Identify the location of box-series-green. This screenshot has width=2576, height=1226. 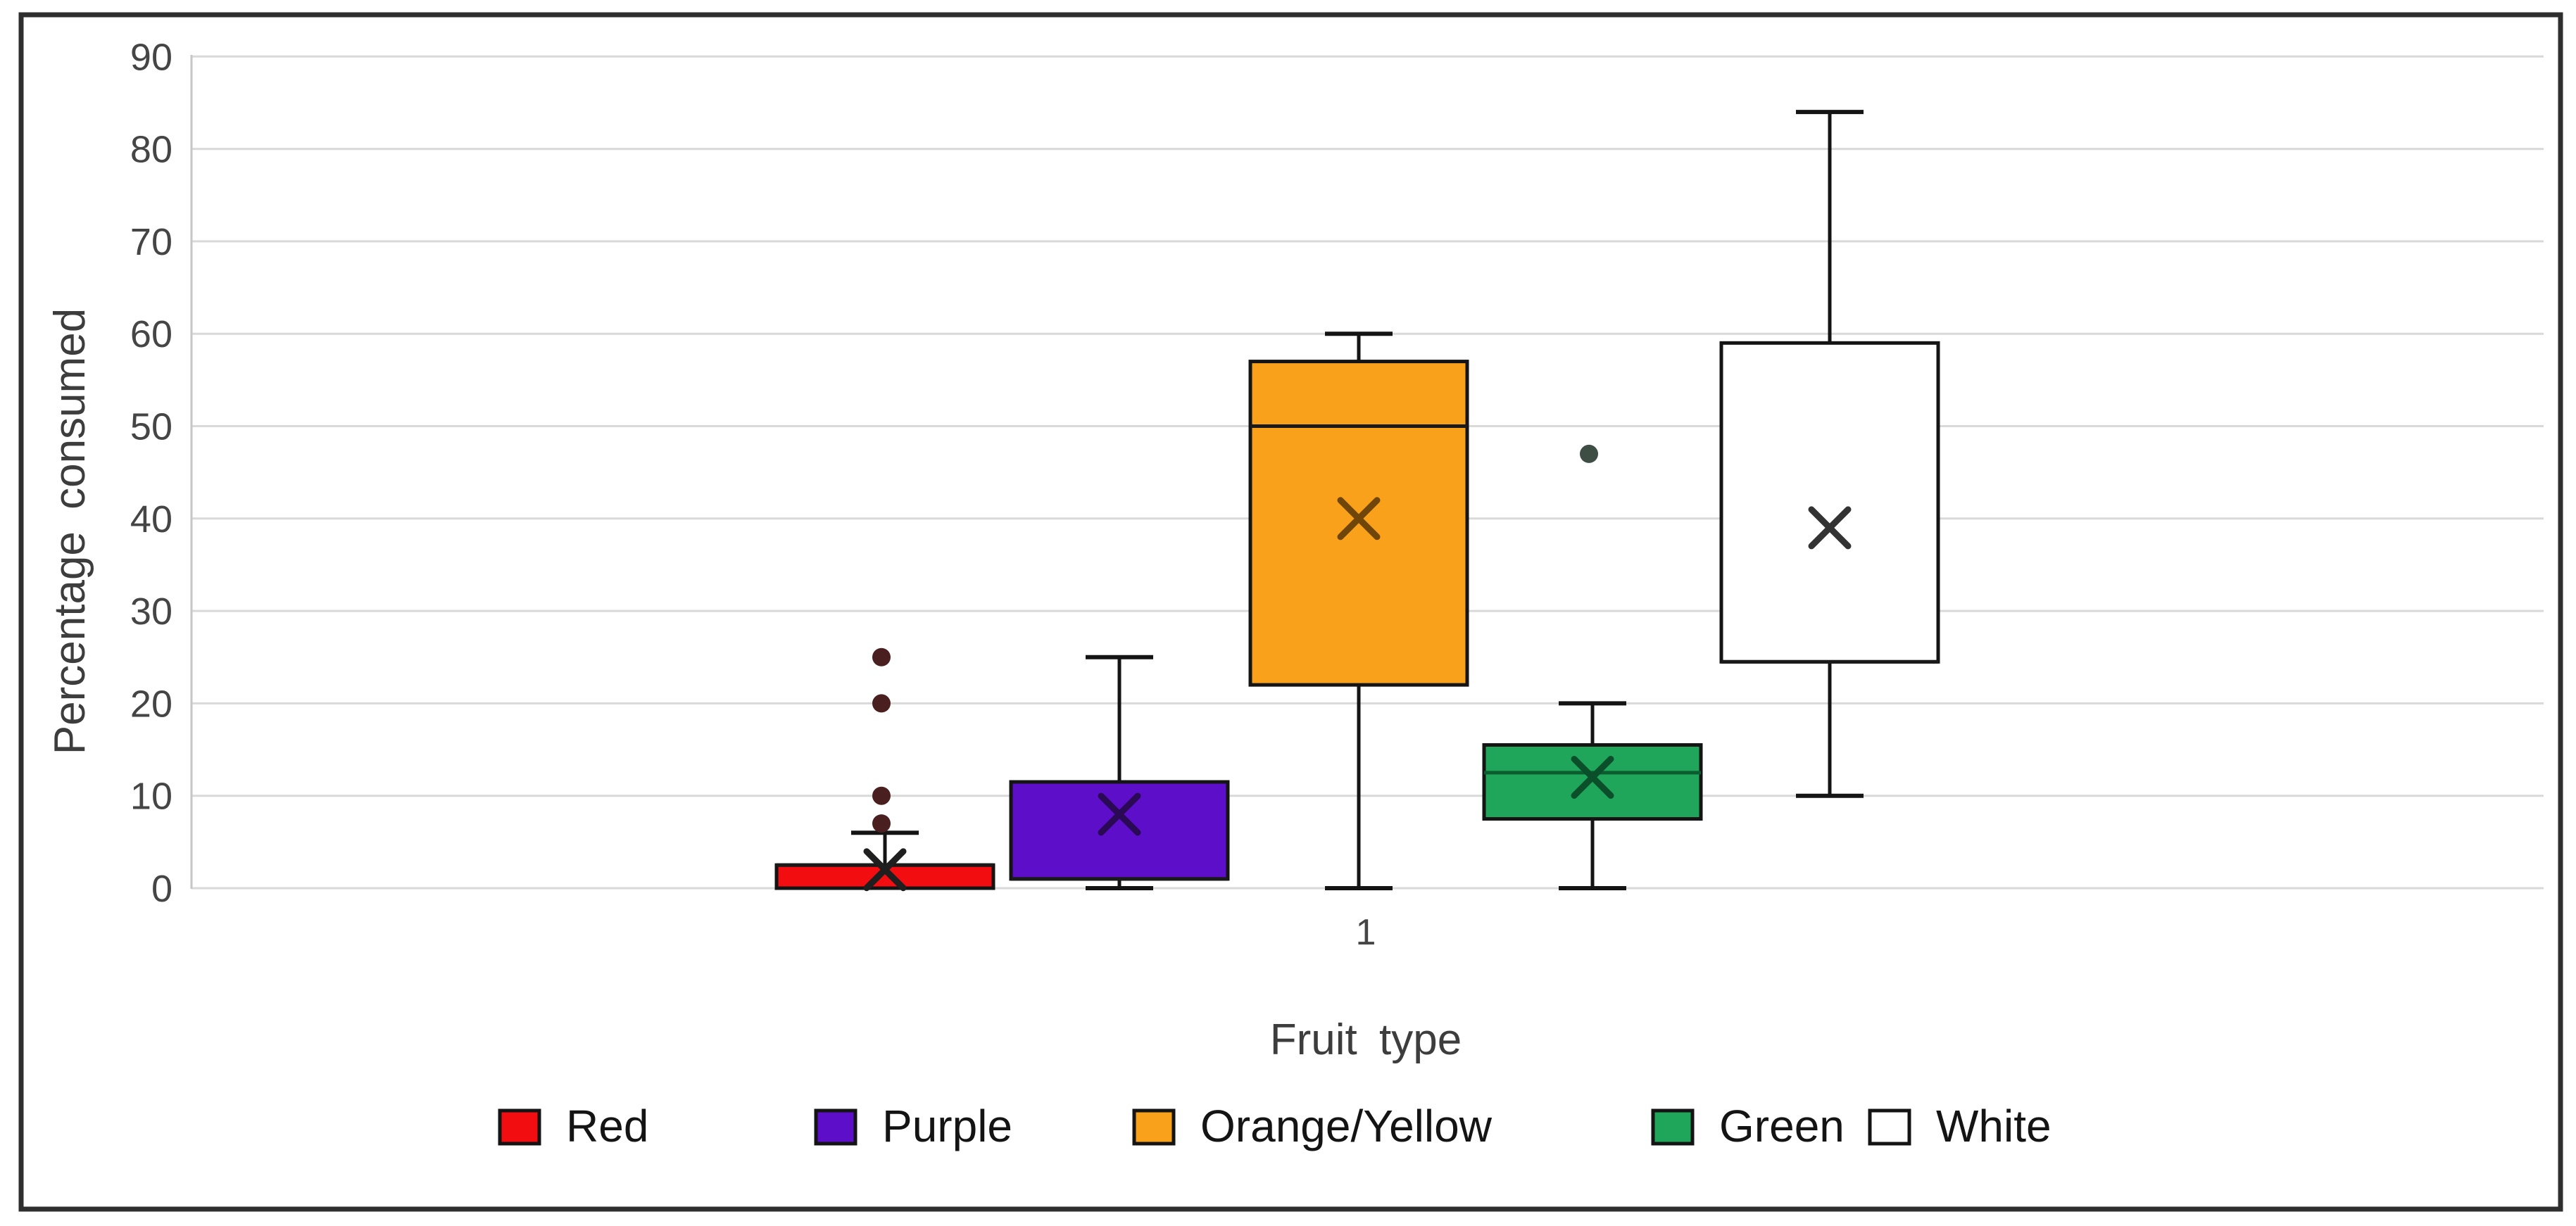
(1593, 667).